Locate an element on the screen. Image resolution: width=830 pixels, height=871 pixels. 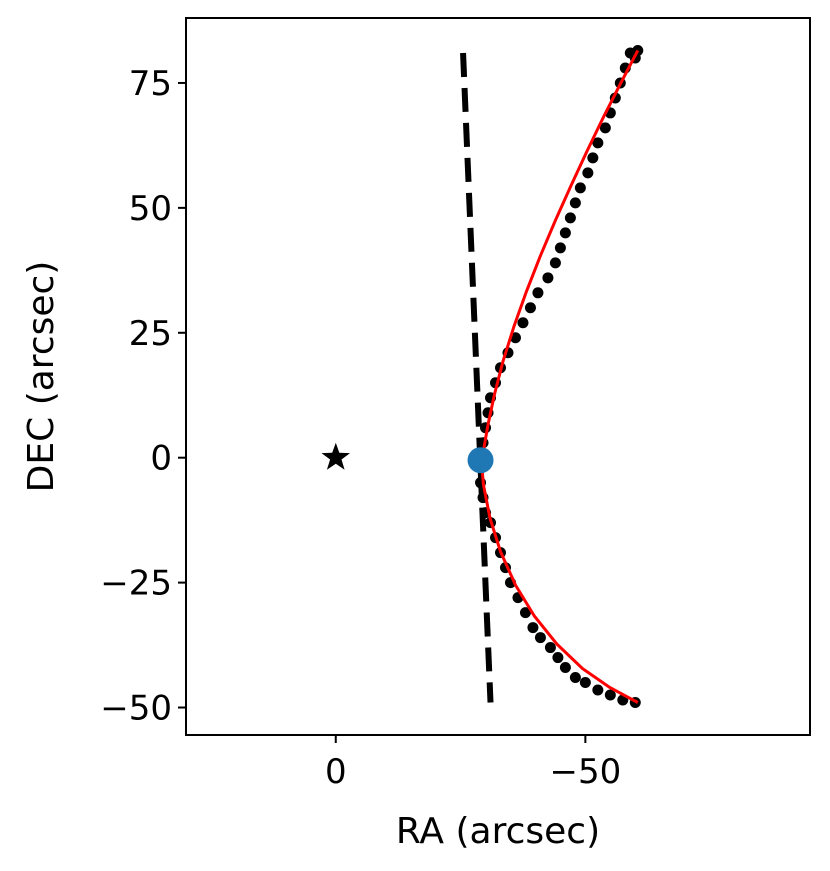
dashed-line is located at coordinates (477, 377).